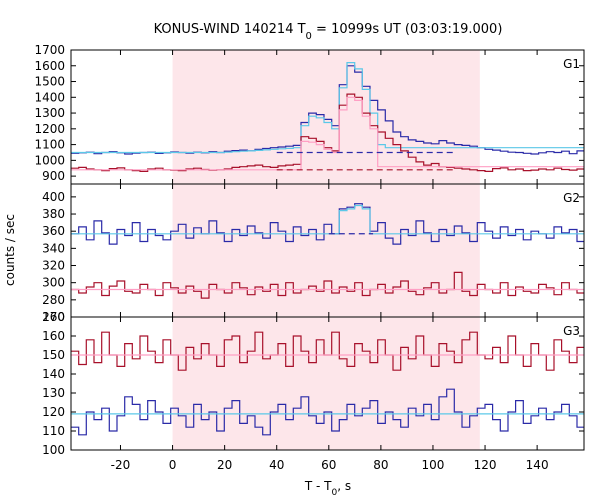 The height and width of the screenshot is (500, 600). Describe the element at coordinates (53, 355) in the screenshot. I see `y-tick-label: 150` at that location.